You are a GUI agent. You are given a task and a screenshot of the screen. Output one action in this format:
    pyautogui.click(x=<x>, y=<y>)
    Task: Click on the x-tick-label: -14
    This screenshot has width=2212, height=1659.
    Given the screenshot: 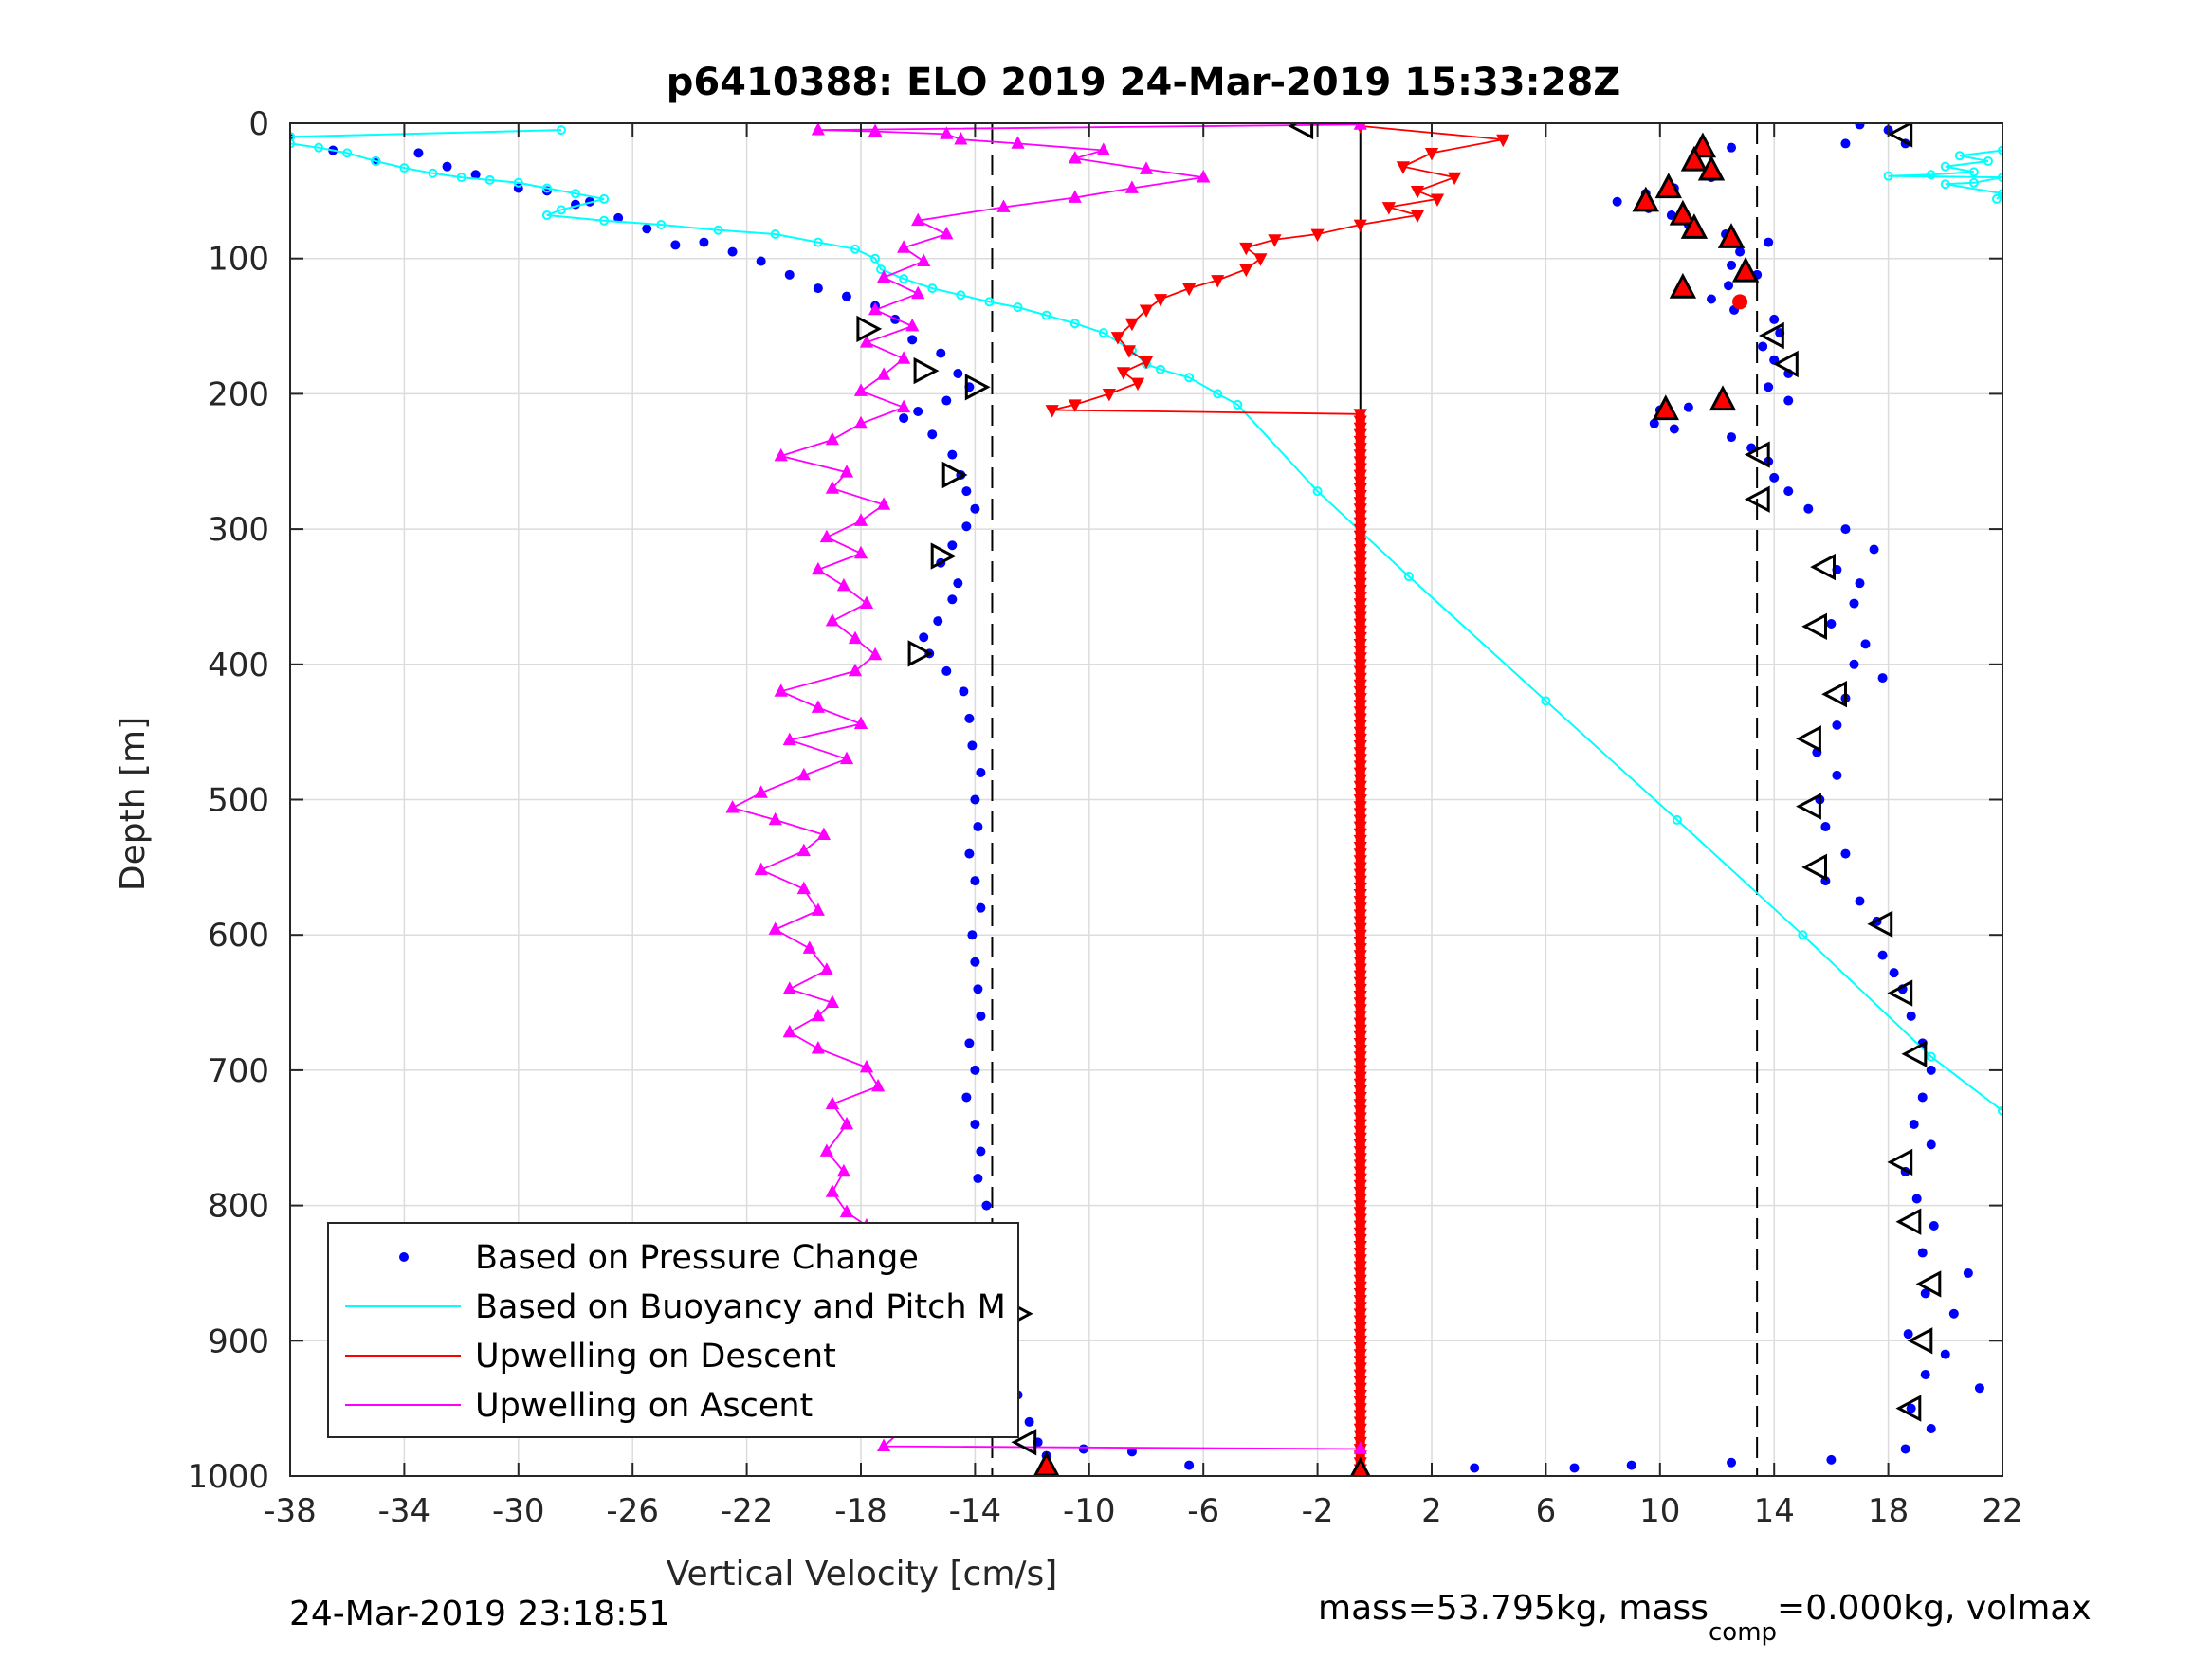 What is the action you would take?
    pyautogui.click(x=975, y=1511)
    